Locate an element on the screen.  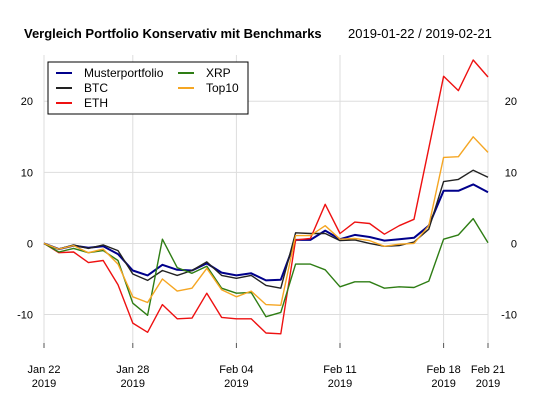
x-tick-label-2: Feb 04 is located at coordinates (236, 370).